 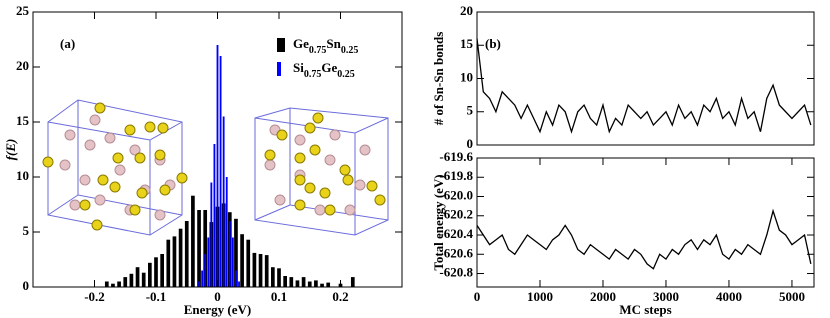 What do you see at coordinates (456, 194) in the screenshot?
I see `y-tick-label: -620.0` at bounding box center [456, 194].